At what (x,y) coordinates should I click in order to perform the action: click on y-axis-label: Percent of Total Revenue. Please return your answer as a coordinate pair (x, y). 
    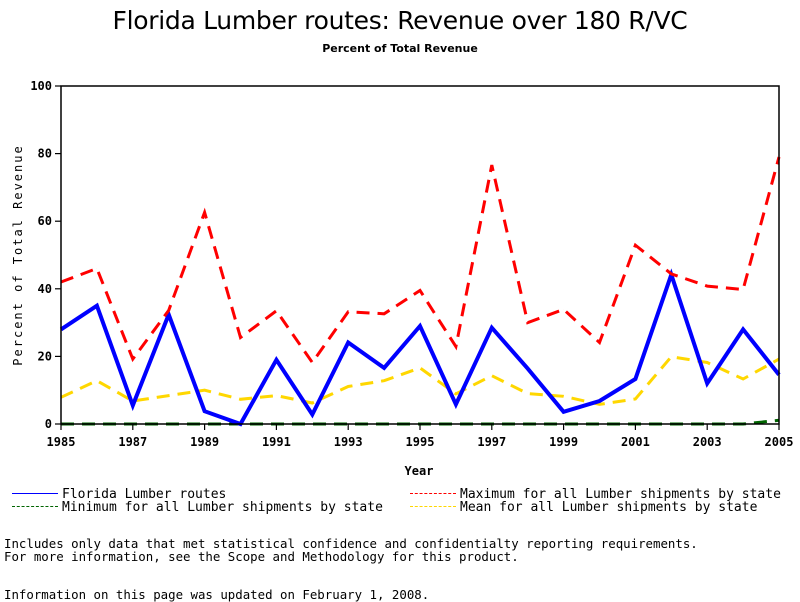
    Looking at the image, I should click on (18, 254).